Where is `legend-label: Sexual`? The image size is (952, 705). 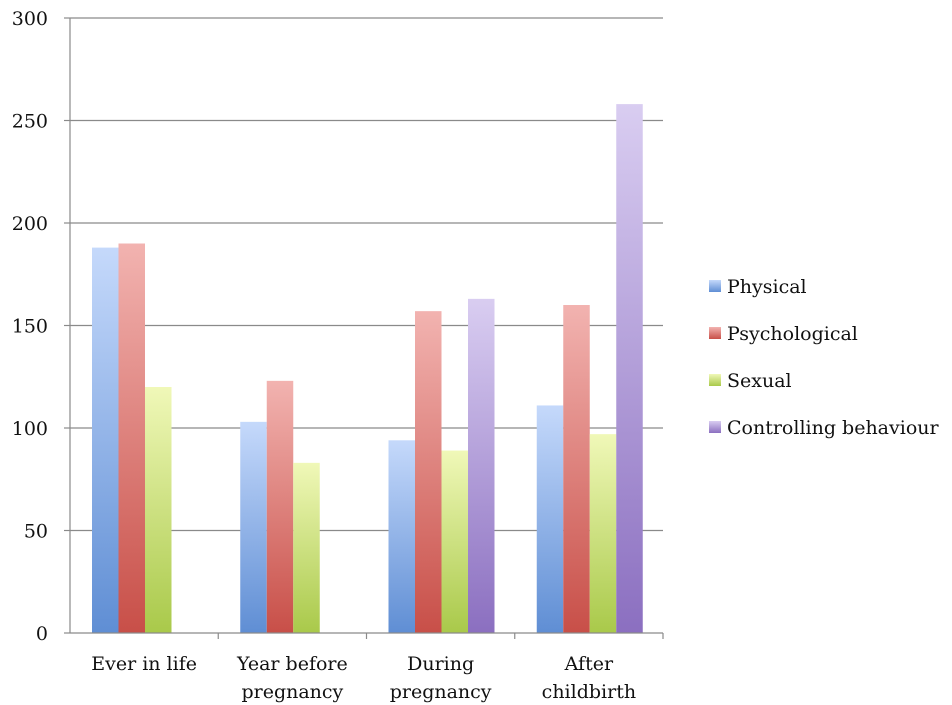 legend-label: Sexual is located at coordinates (759, 381).